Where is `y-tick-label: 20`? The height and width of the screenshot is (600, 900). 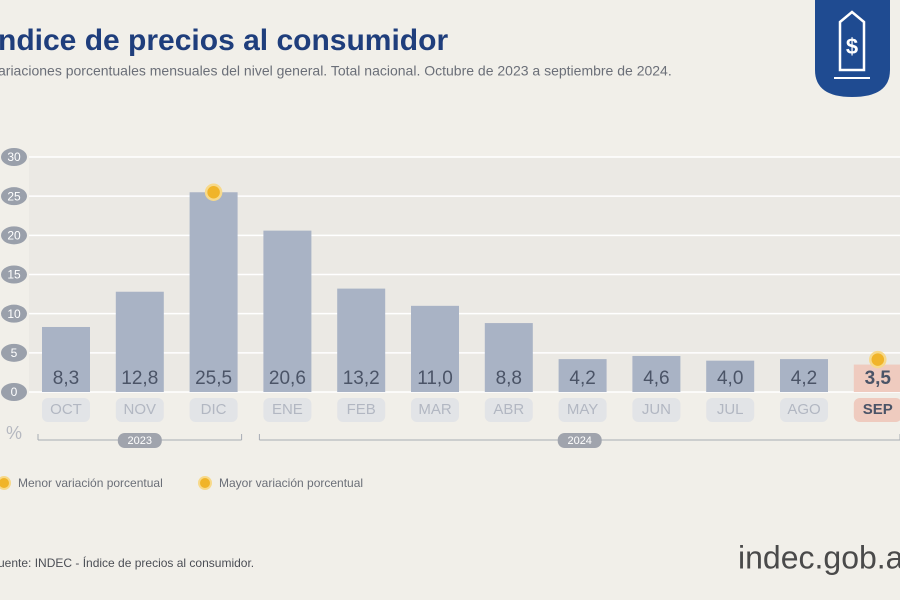 y-tick-label: 20 is located at coordinates (14, 236).